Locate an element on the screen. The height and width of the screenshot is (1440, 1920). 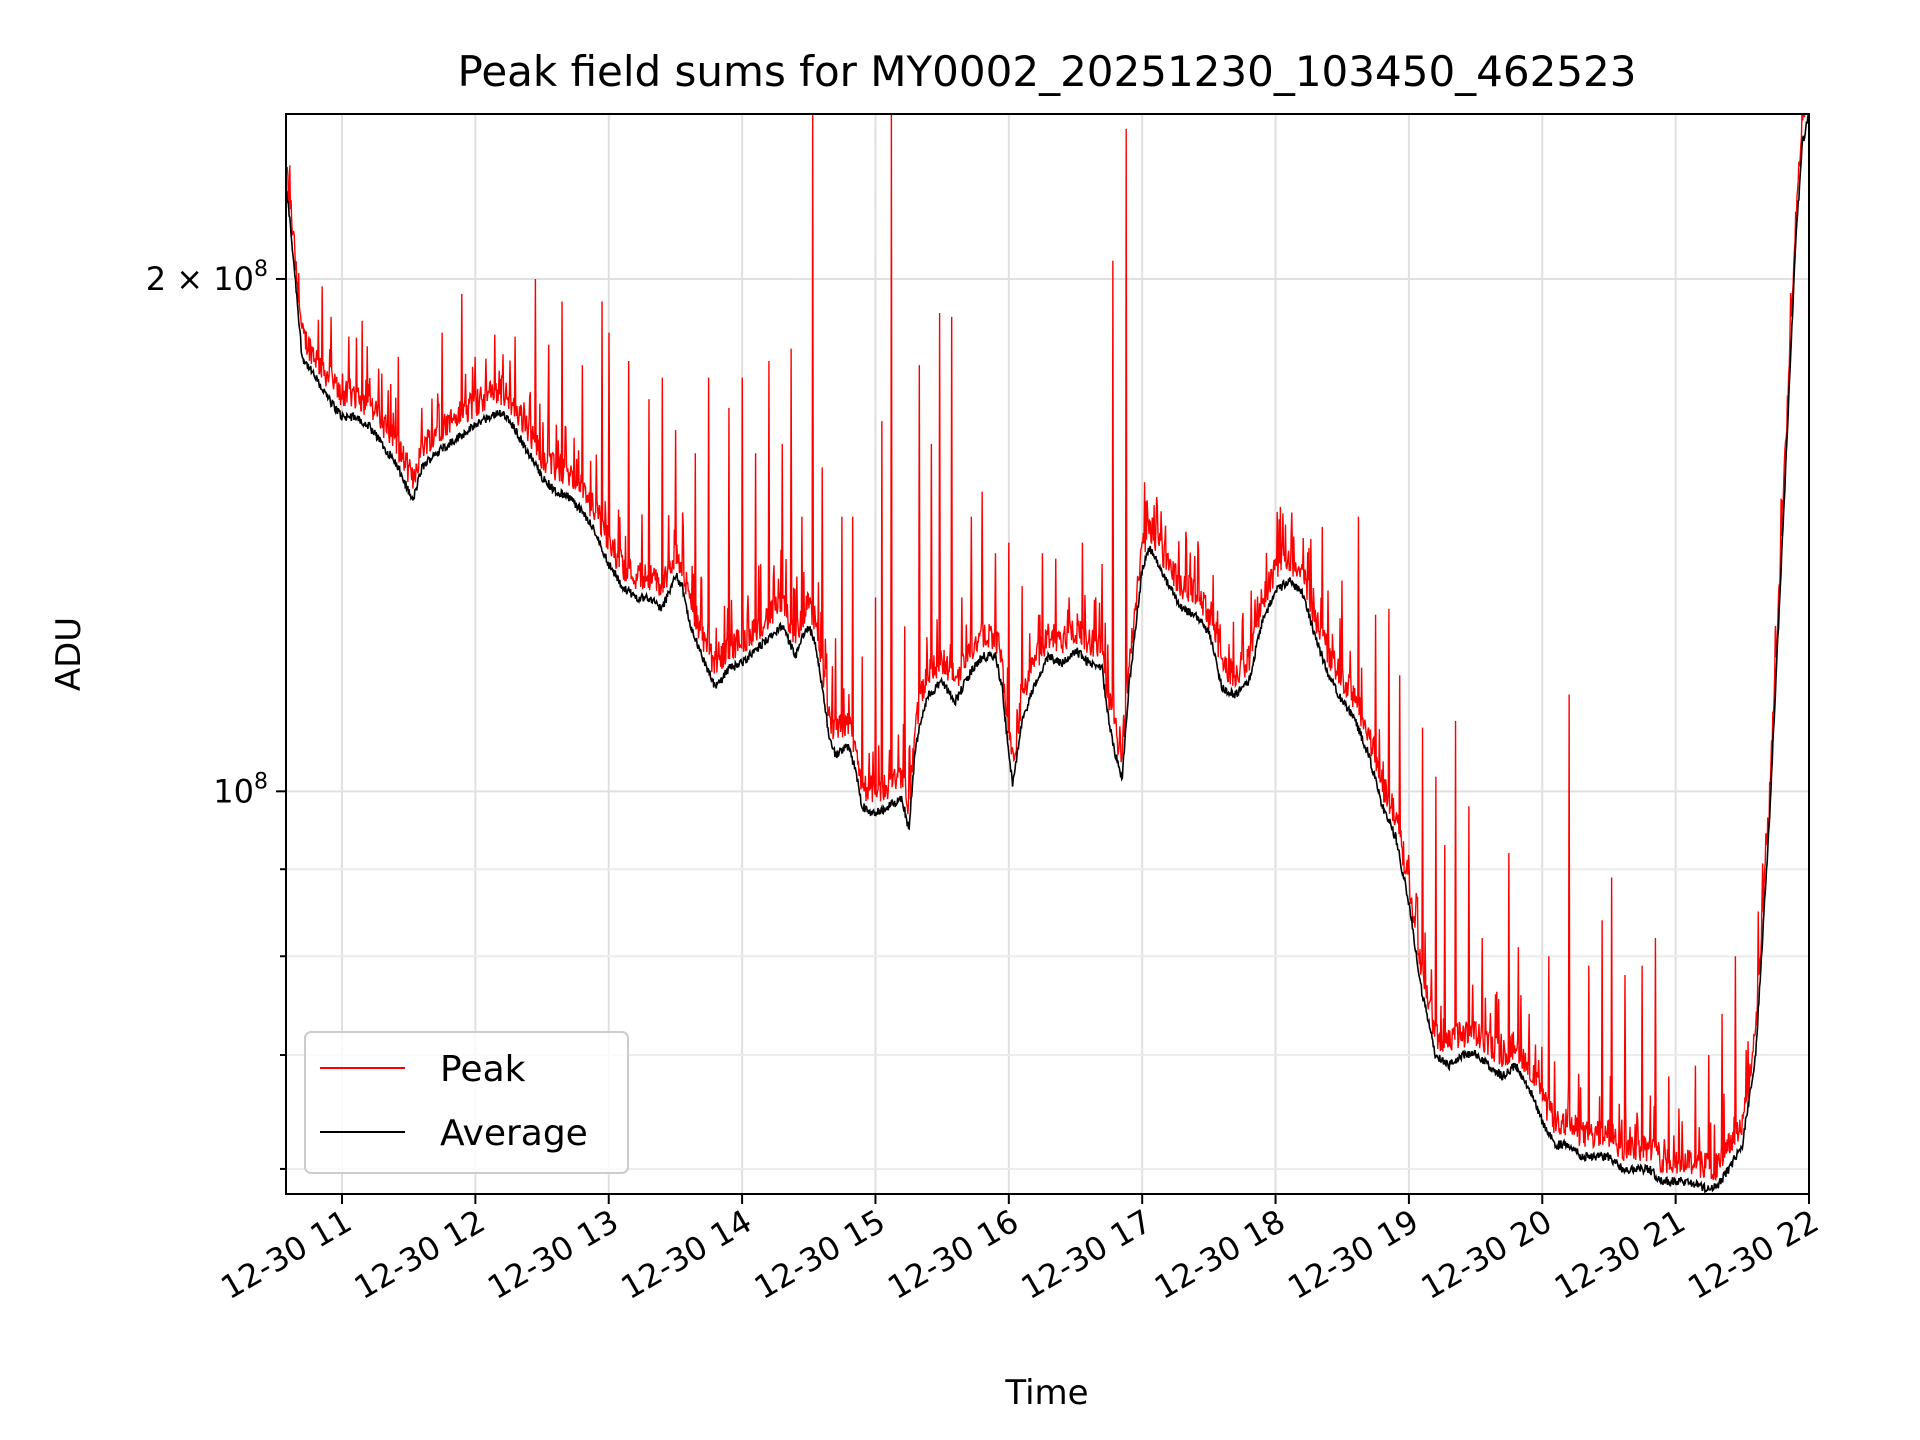
y-tick-label-base: 10 is located at coordinates (233, 791).